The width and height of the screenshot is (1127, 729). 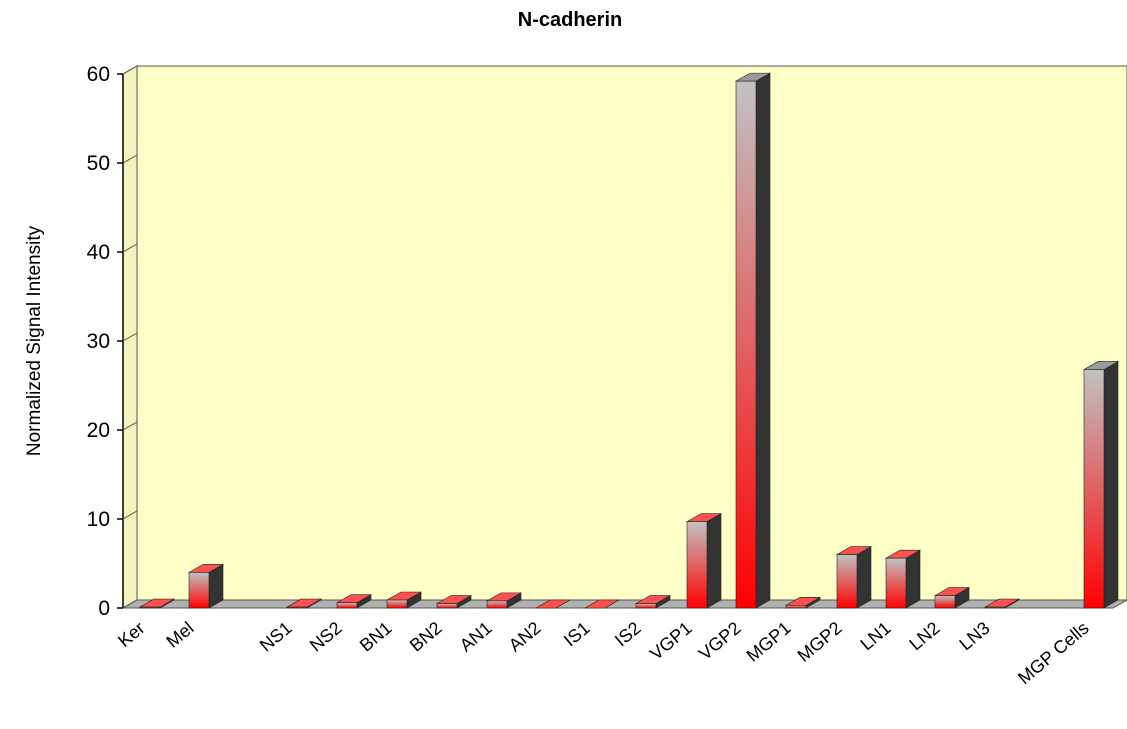 What do you see at coordinates (525, 637) in the screenshot?
I see `x-tick-label: AN2` at bounding box center [525, 637].